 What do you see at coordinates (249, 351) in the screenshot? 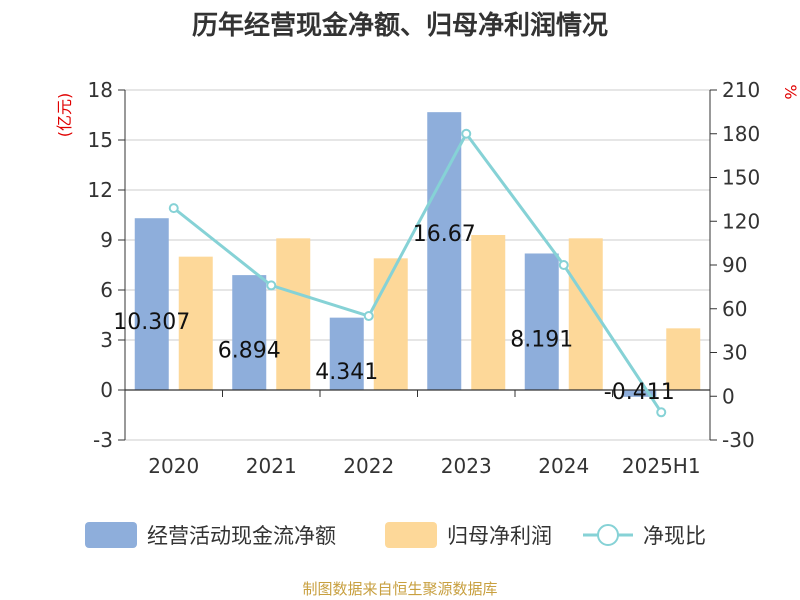
I see `cashflow-data-label: 6.894` at bounding box center [249, 351].